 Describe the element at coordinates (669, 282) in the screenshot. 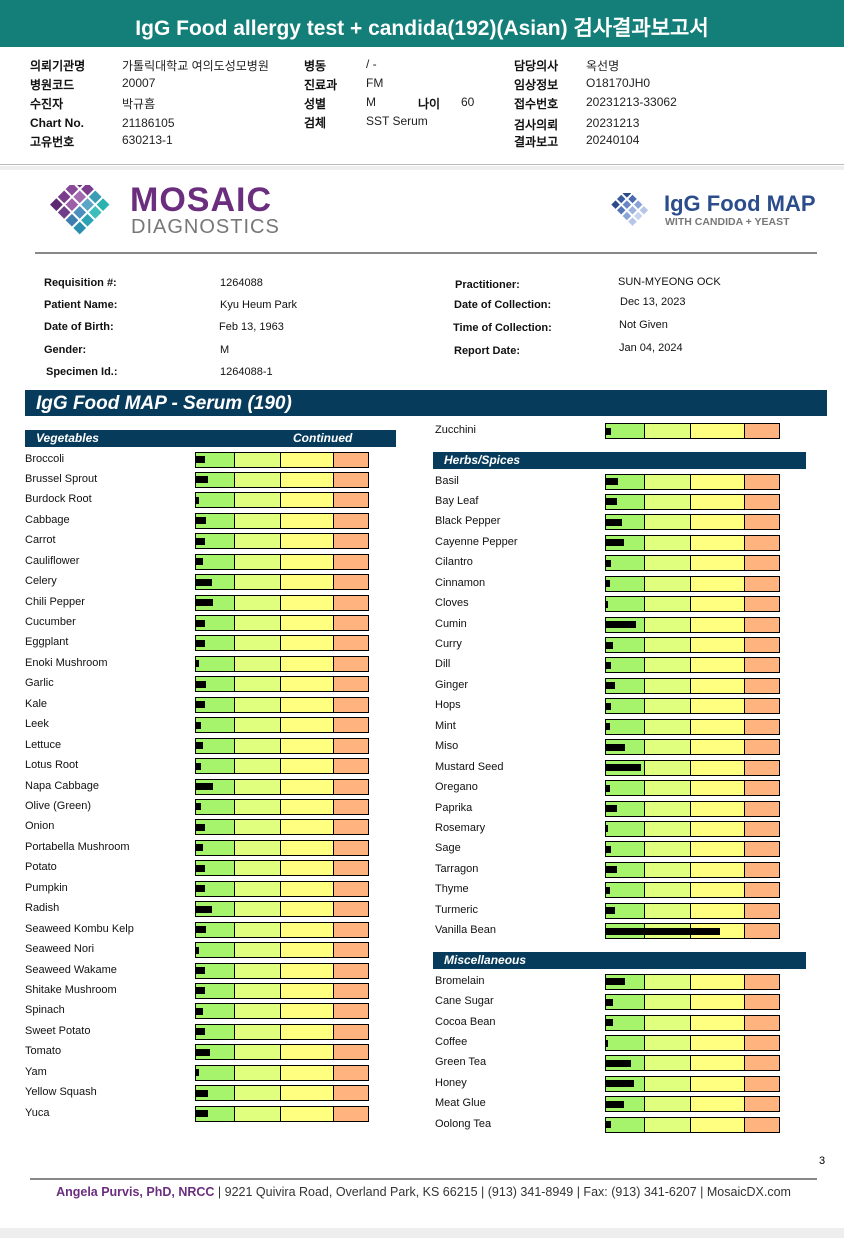

I see `patient-value: SUN-MYEONG OCK` at that location.